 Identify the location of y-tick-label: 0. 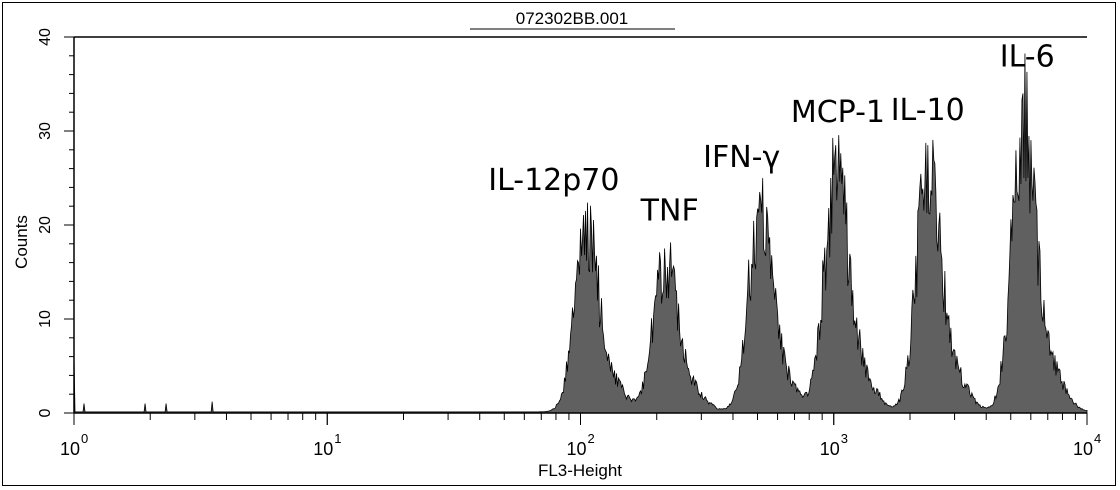
(45, 412).